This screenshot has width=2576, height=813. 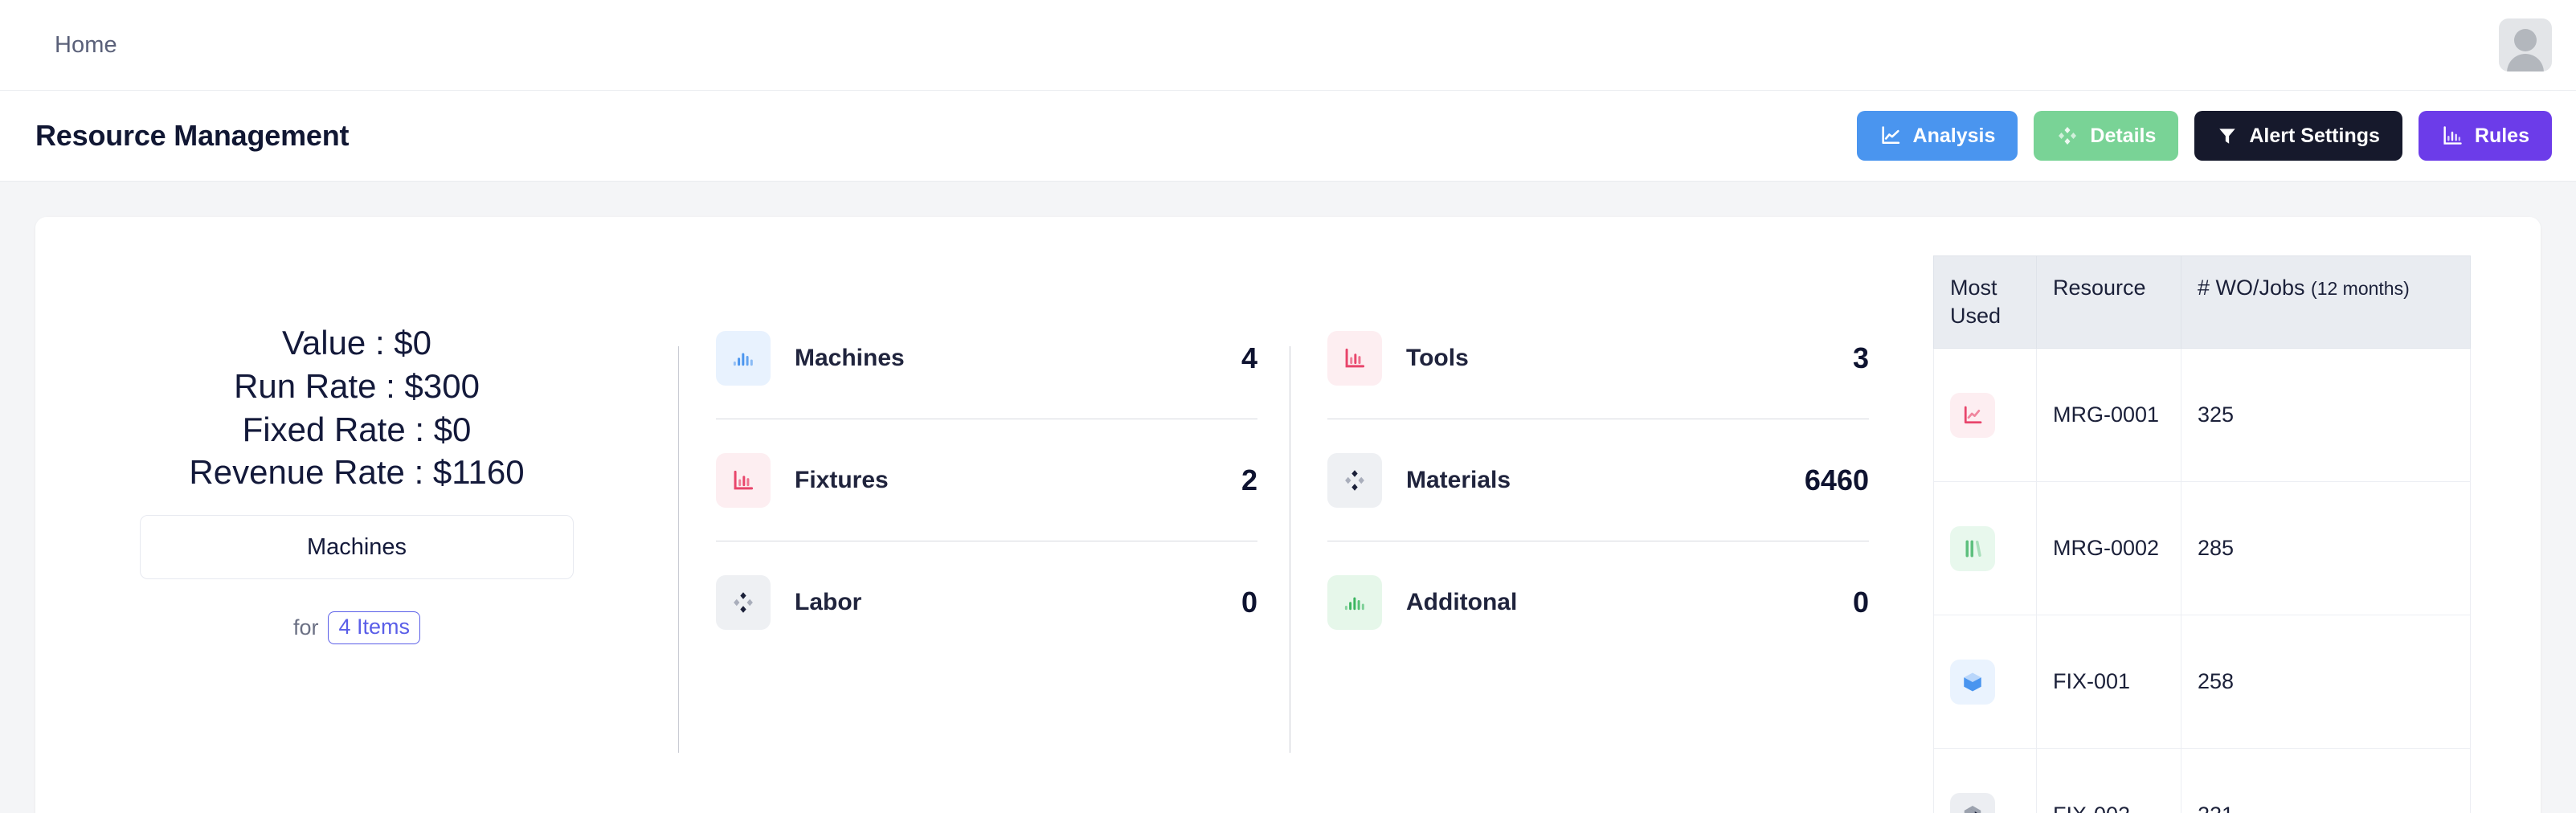 I want to click on row-jobs: 325, so click(x=2326, y=415).